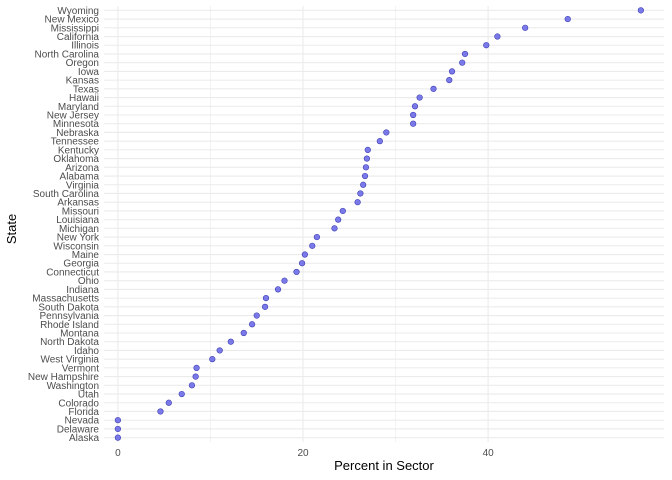 This screenshot has height=480, width=672. What do you see at coordinates (82, 63) in the screenshot?
I see `y-tick-label: Oregon` at bounding box center [82, 63].